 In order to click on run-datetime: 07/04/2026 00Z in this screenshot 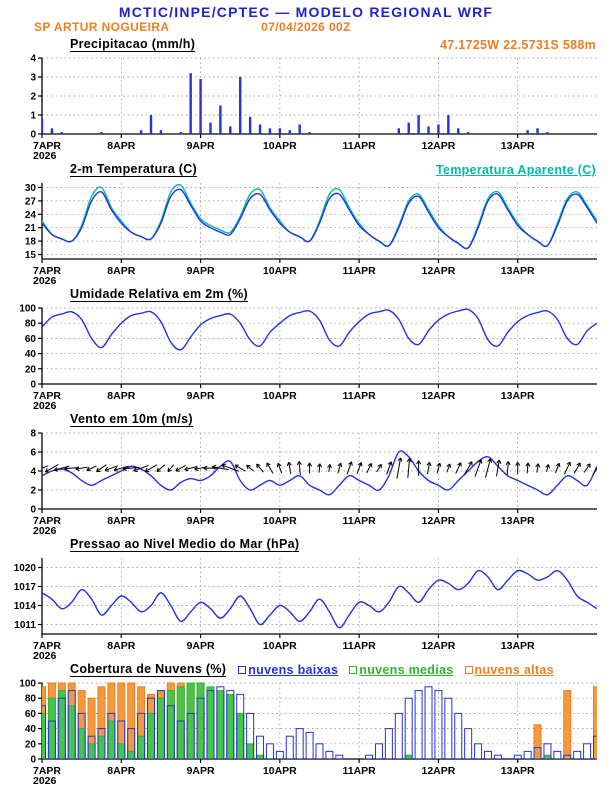, I will do `click(306, 27)`.